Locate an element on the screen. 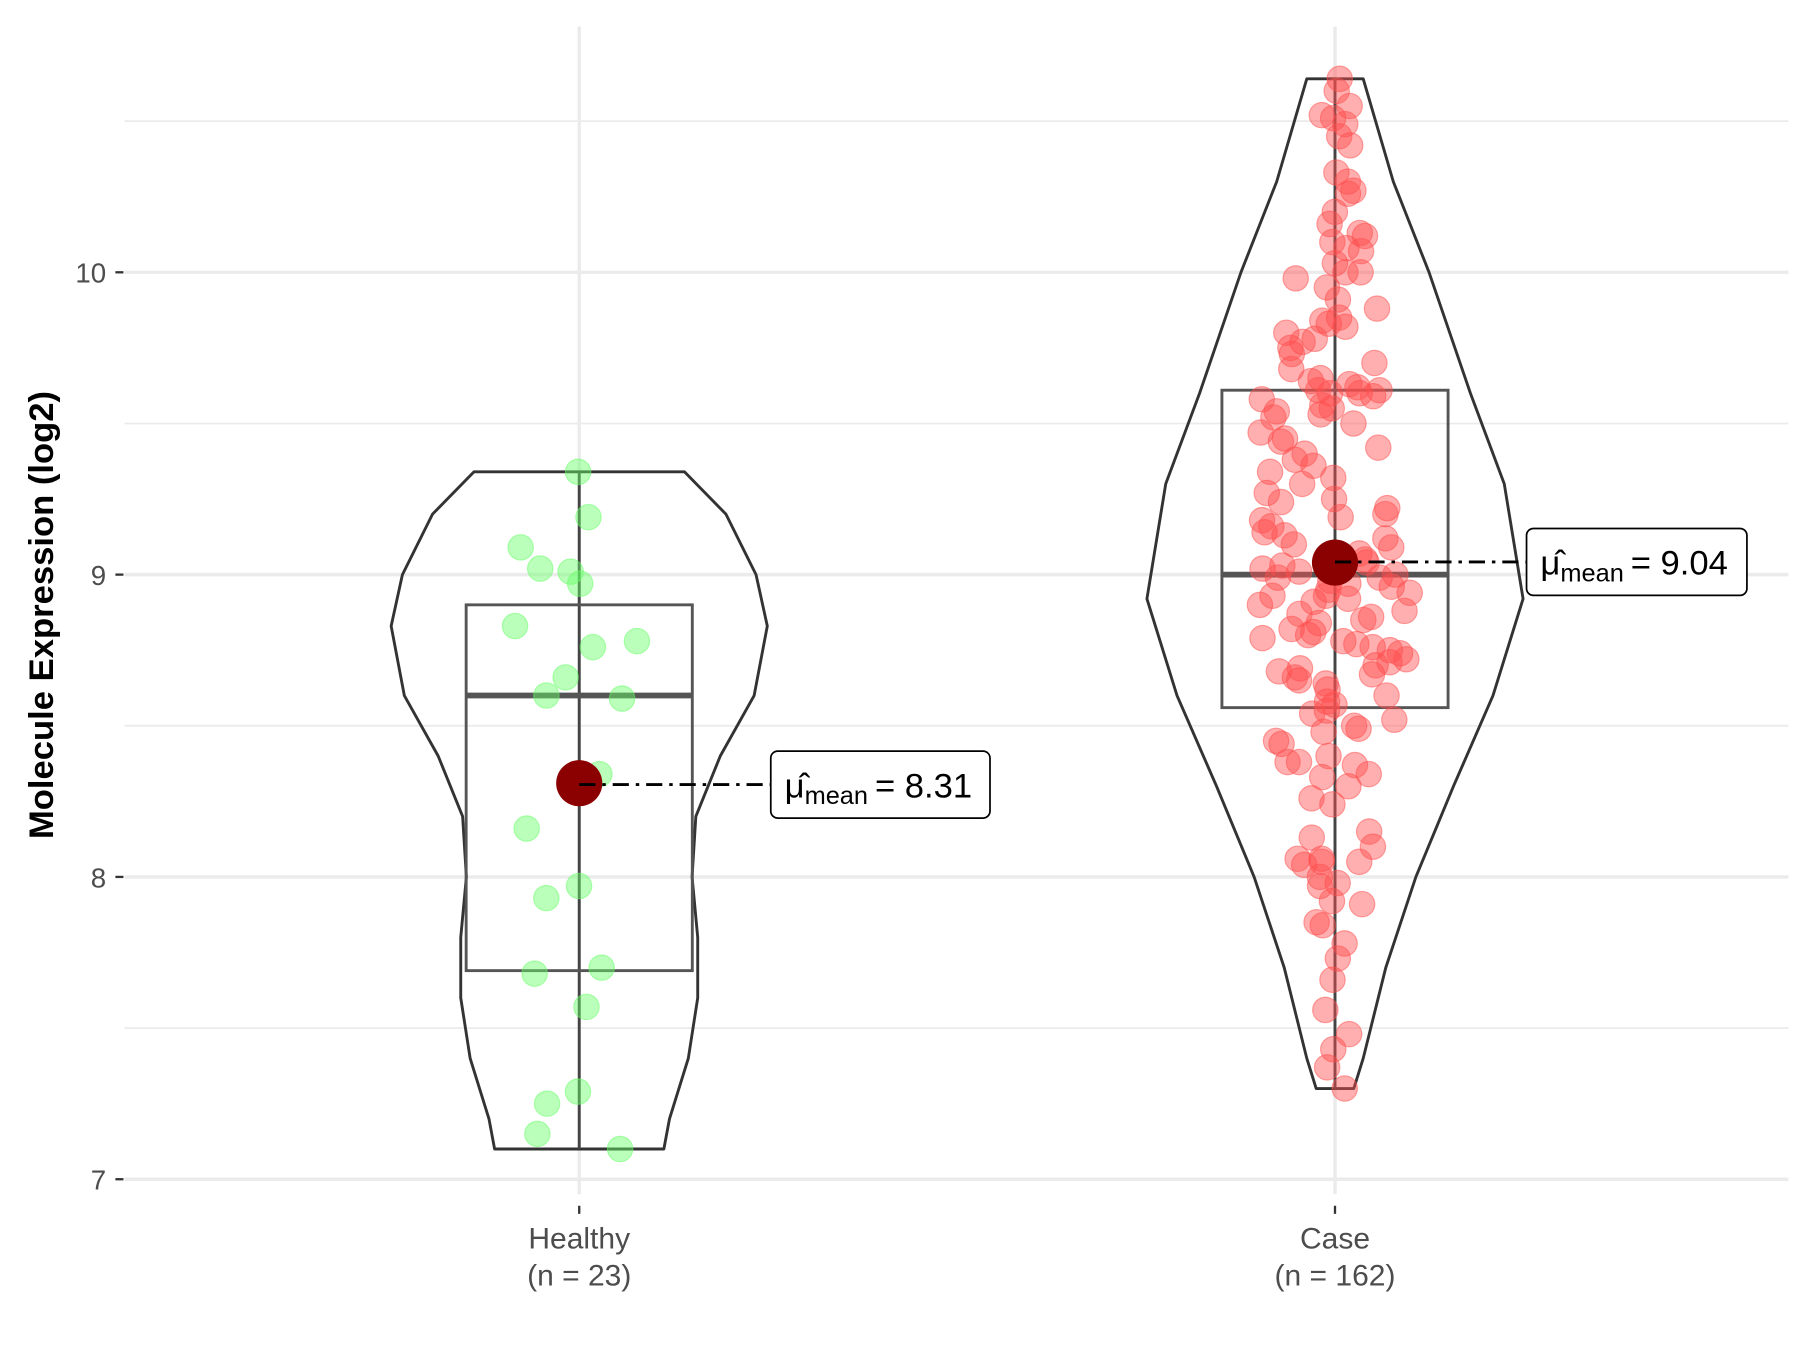  y-tick-label: 9 is located at coordinates (98, 575).